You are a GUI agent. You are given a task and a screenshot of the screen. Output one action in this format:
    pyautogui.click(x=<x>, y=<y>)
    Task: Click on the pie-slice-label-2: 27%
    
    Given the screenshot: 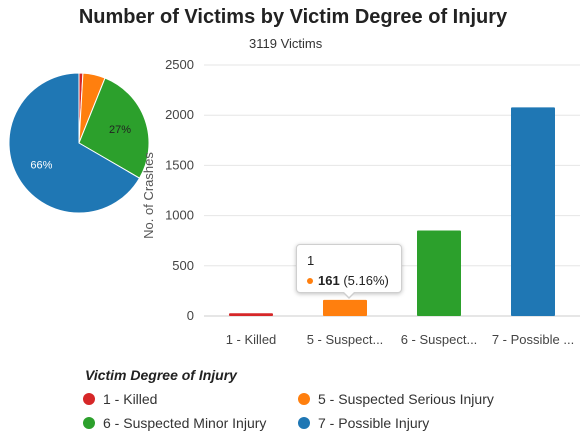 What is the action you would take?
    pyautogui.click(x=120, y=130)
    